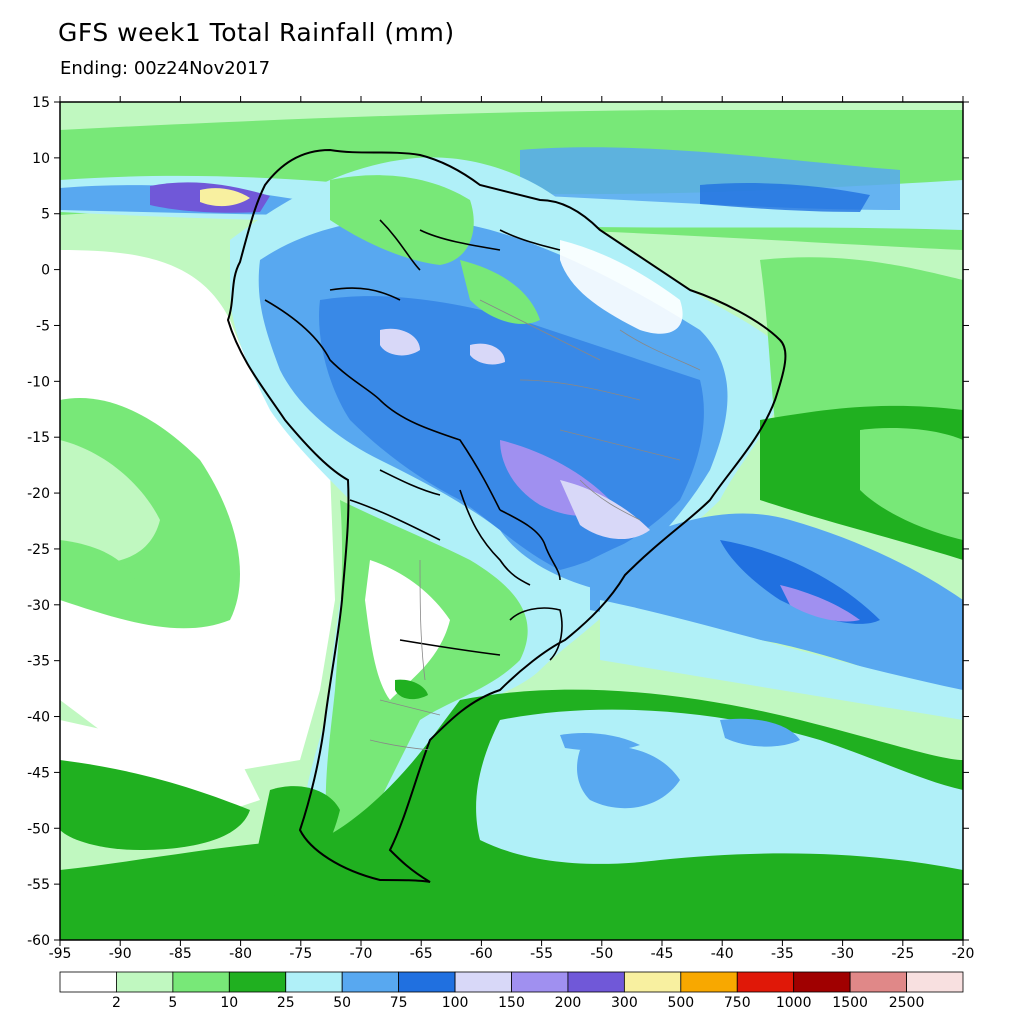  What do you see at coordinates (601, 954) in the screenshot?
I see `lon-tick-label: -50` at bounding box center [601, 954].